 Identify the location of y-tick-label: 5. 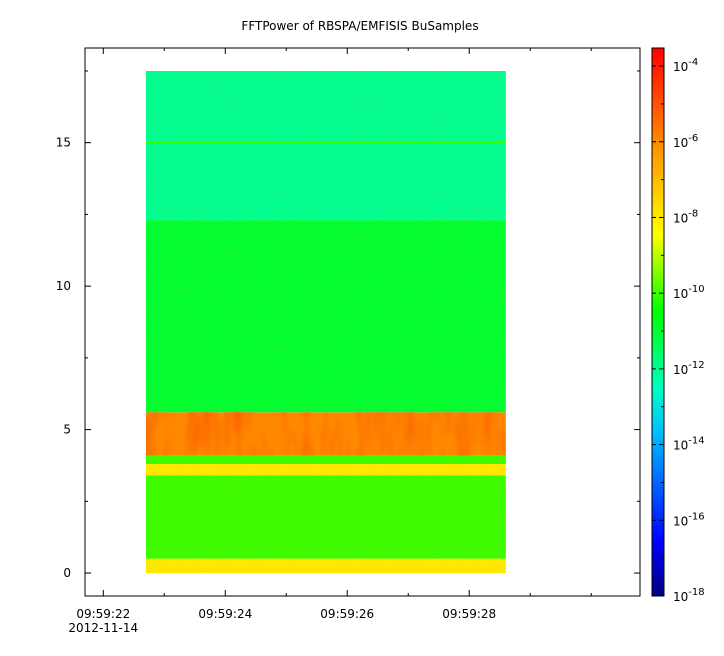
(67, 430).